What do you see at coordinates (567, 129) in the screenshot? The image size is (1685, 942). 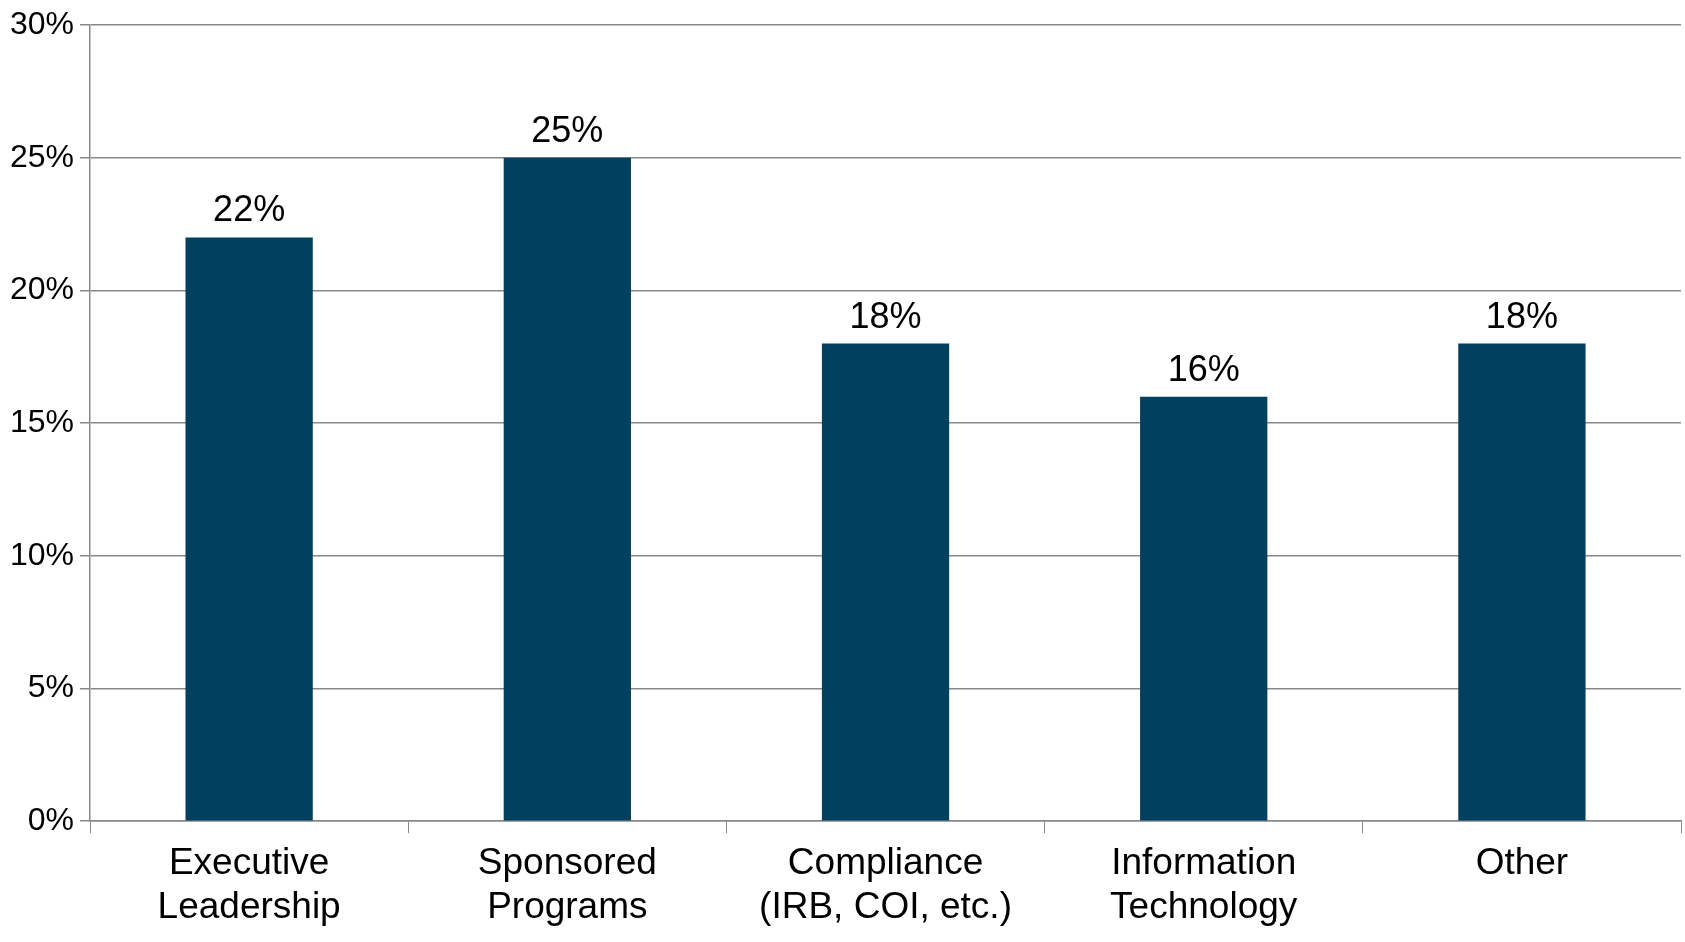 I see `data-label: 25%` at bounding box center [567, 129].